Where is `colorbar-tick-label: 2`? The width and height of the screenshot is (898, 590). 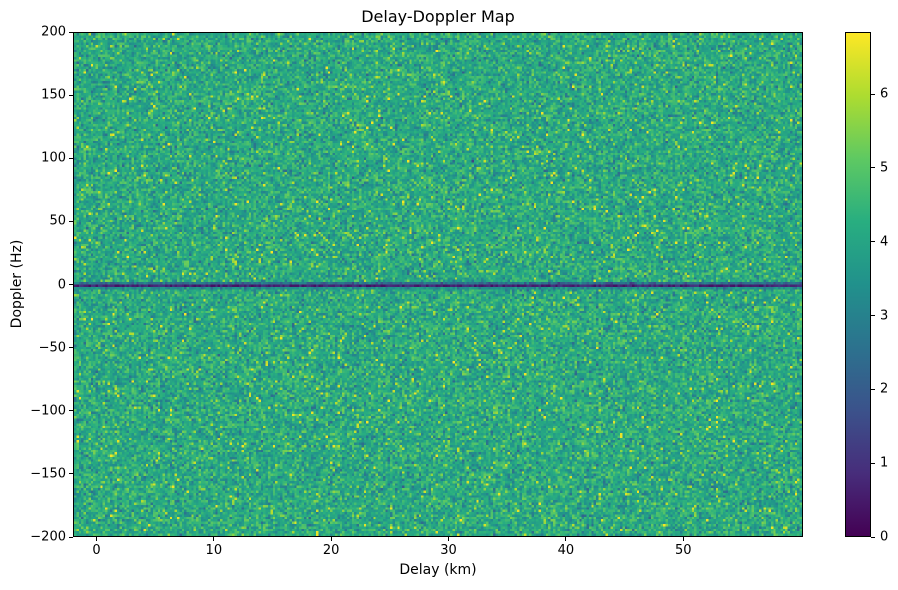
colorbar-tick-label: 2 is located at coordinates (884, 389).